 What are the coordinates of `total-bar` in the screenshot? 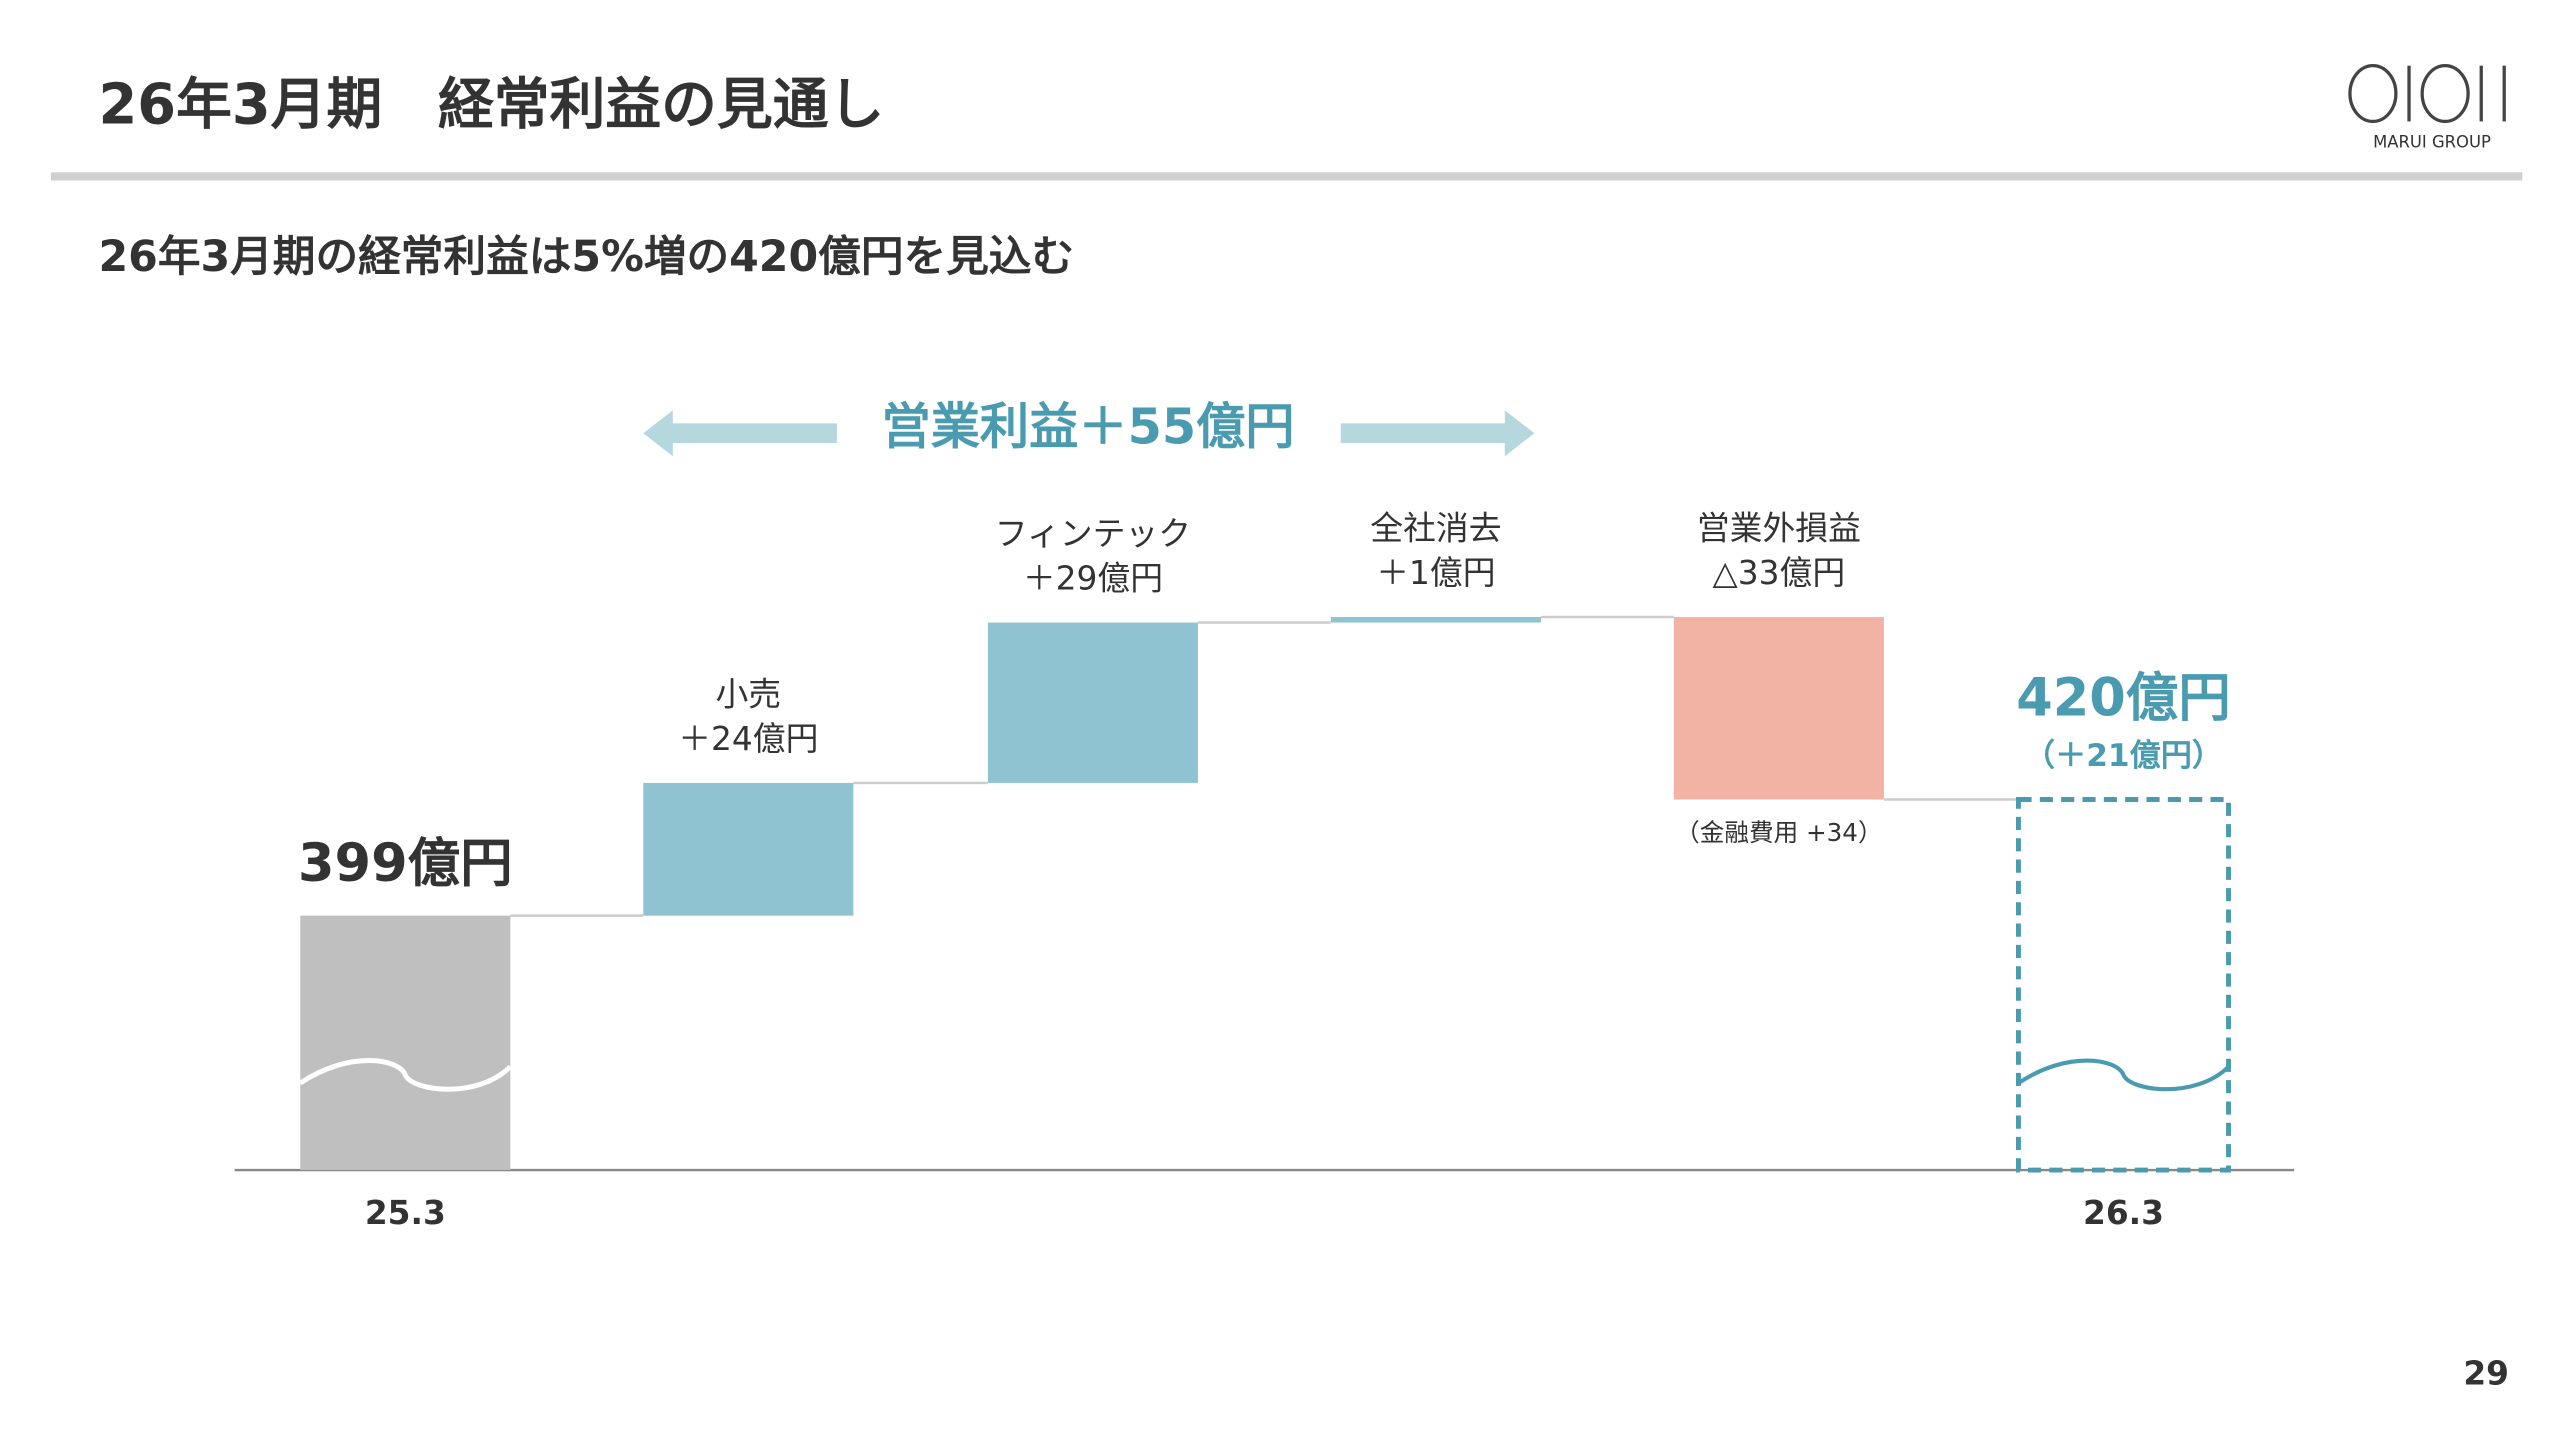 It's located at (405, 1043).